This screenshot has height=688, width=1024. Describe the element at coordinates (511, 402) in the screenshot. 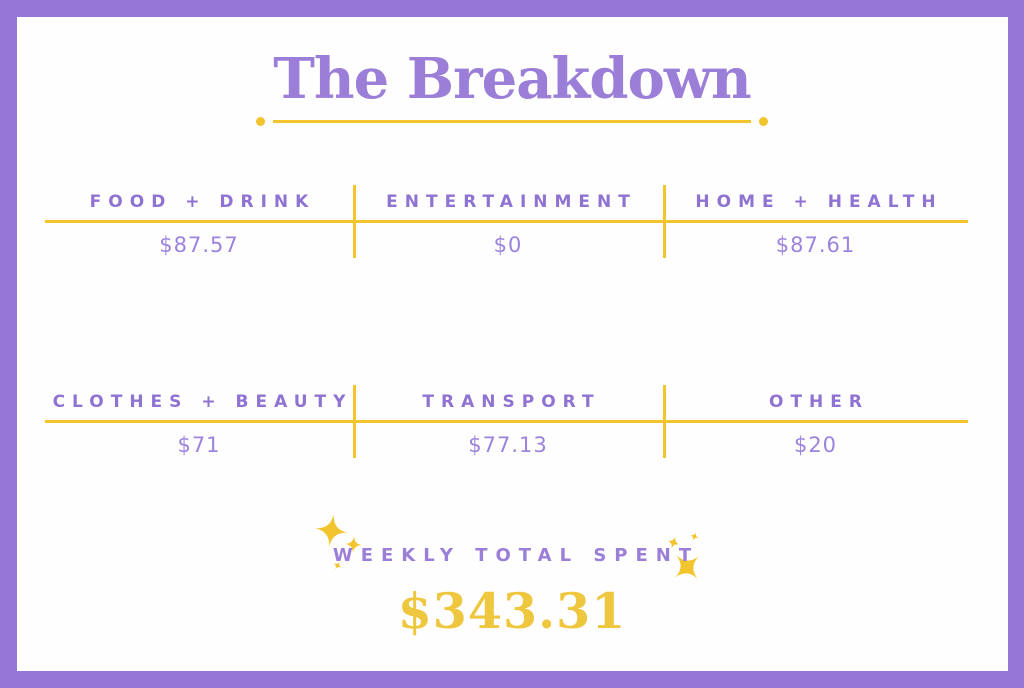

I see `category-label: TRANSPORT` at that location.